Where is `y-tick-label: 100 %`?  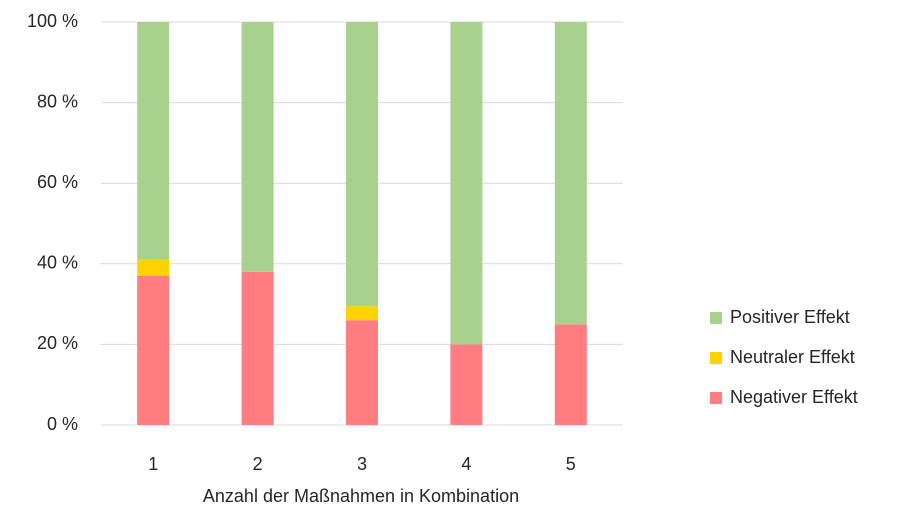
y-tick-label: 100 % is located at coordinates (52, 21).